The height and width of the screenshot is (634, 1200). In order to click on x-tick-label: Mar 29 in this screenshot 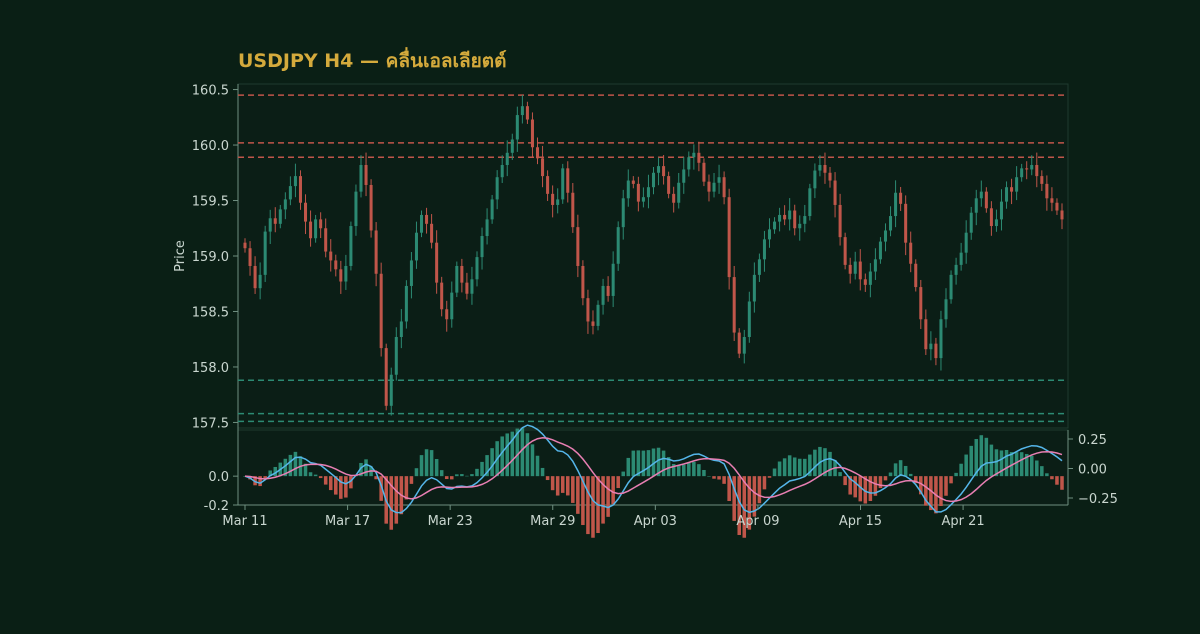, I will do `click(552, 521)`.